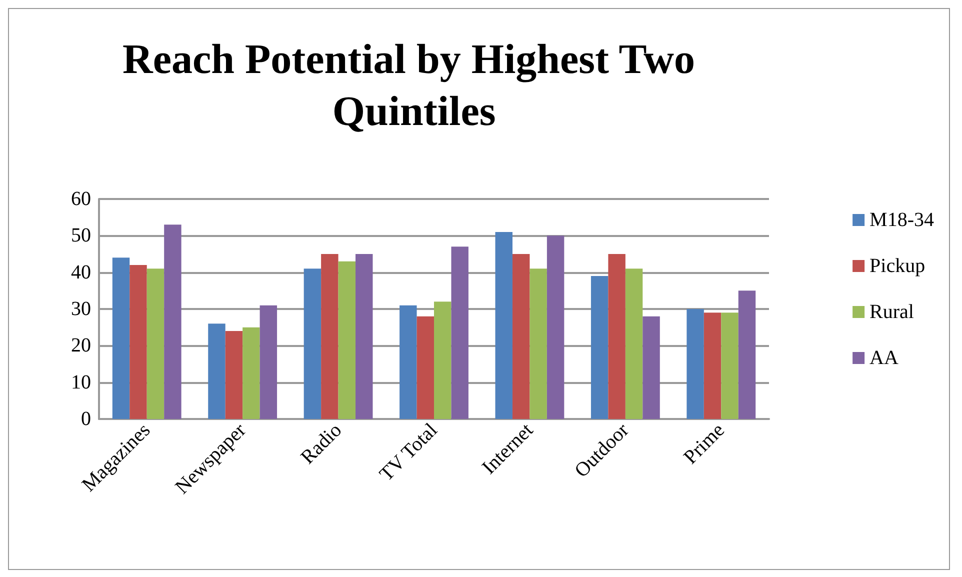 This screenshot has height=577, width=962. I want to click on y-tick-label: 60, so click(81, 199).